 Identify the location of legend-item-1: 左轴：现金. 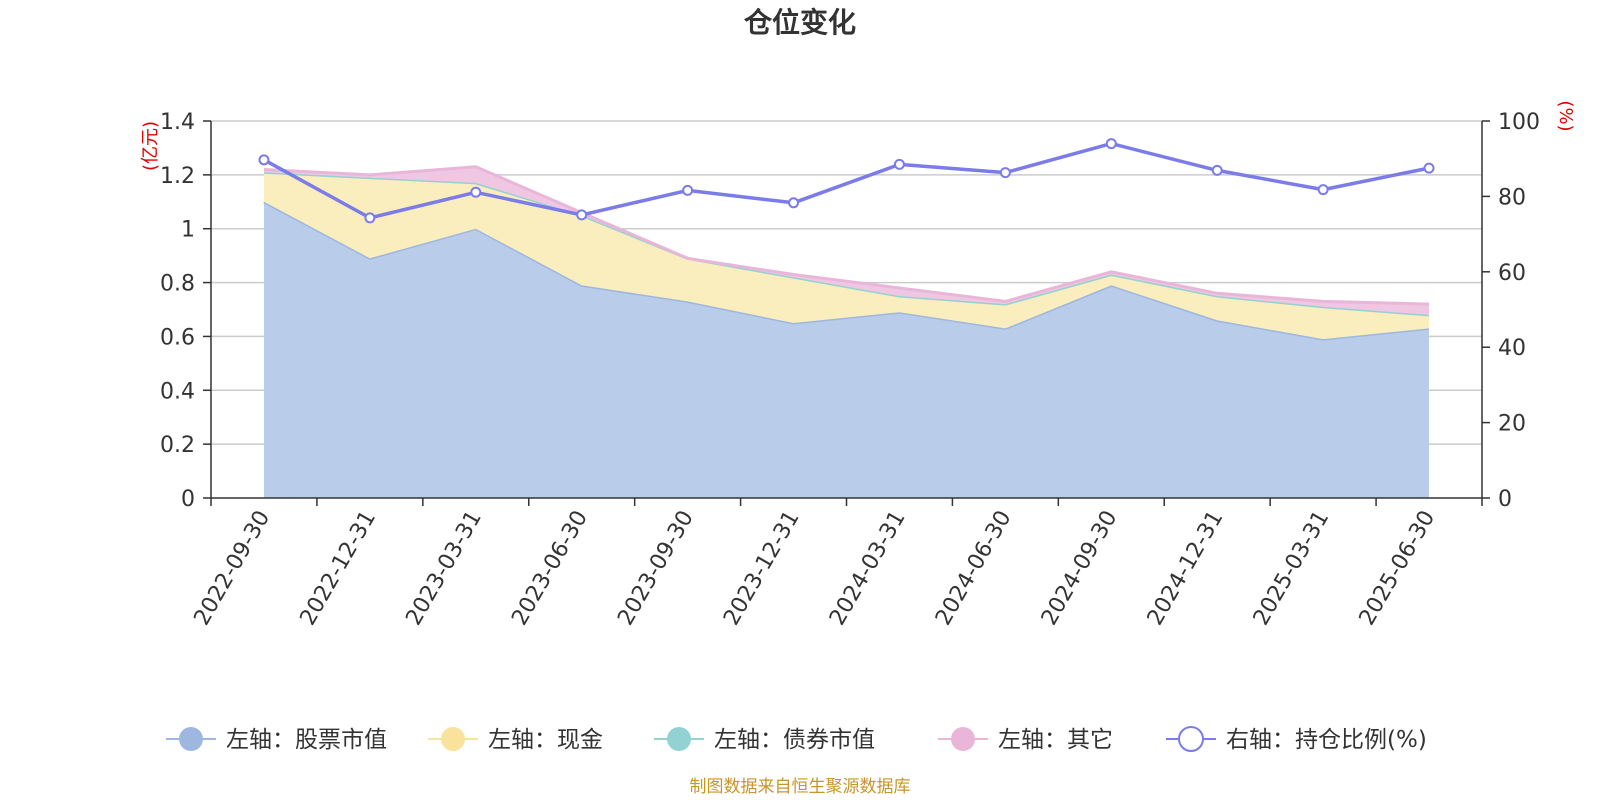
(515, 740).